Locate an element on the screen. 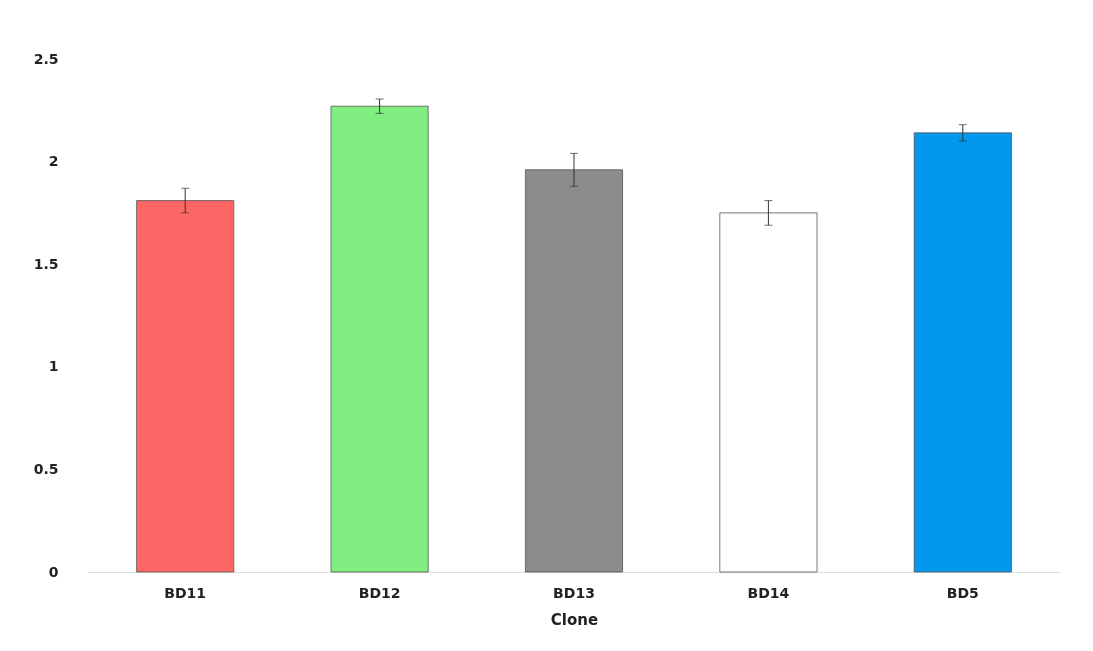 Image resolution: width=1093 pixels, height=651 pixels. y-tick-label: 1.5 is located at coordinates (46, 263).